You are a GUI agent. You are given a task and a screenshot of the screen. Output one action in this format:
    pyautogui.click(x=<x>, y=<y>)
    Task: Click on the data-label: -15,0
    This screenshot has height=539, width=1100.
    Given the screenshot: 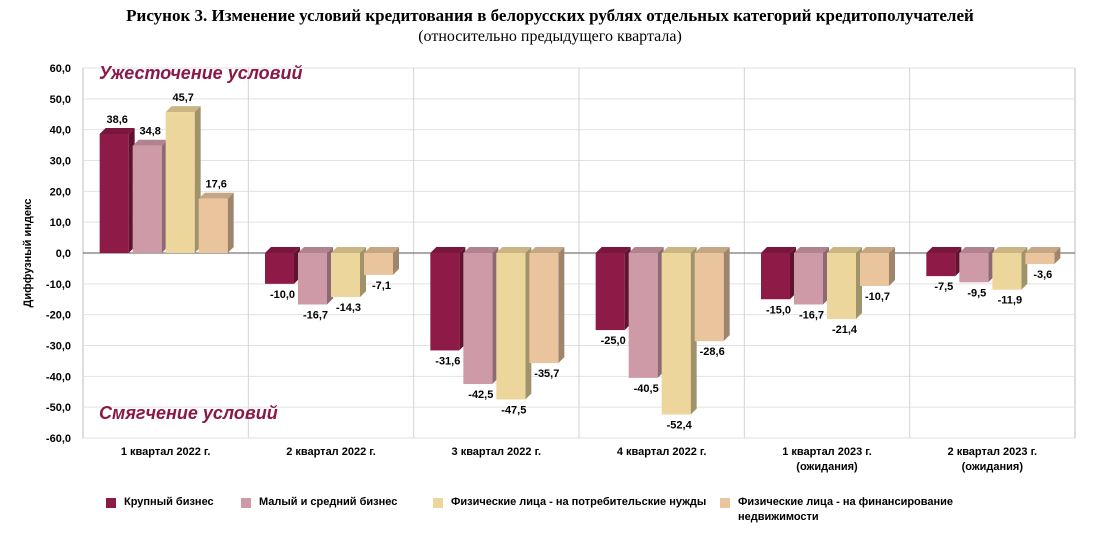 What is the action you would take?
    pyautogui.click(x=778, y=310)
    